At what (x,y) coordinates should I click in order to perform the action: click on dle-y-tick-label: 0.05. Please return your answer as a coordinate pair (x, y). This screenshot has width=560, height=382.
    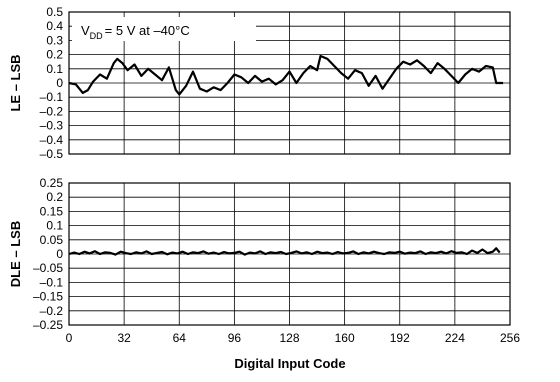
    Looking at the image, I should click on (52, 240).